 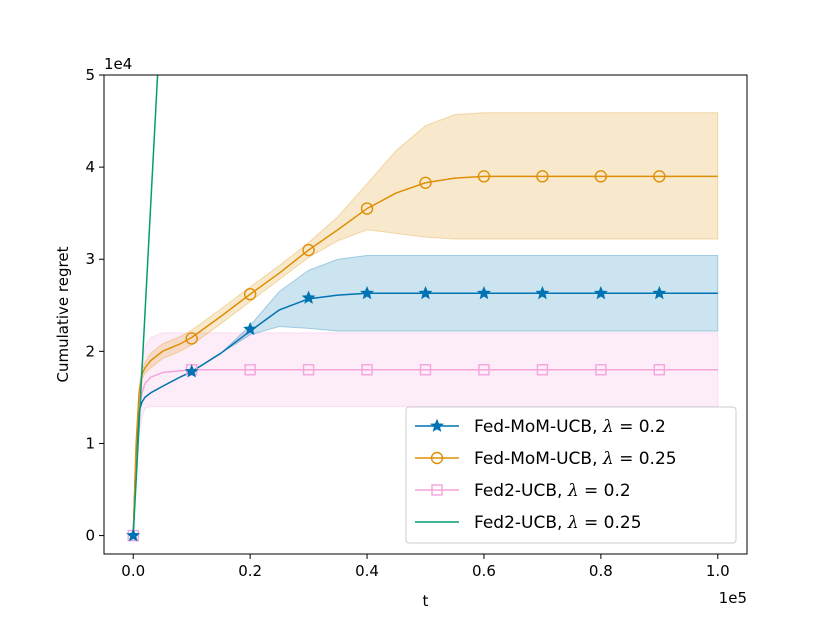 I want to click on y-axis-ticks: 0 1 2 3 4 5, so click(x=94, y=305).